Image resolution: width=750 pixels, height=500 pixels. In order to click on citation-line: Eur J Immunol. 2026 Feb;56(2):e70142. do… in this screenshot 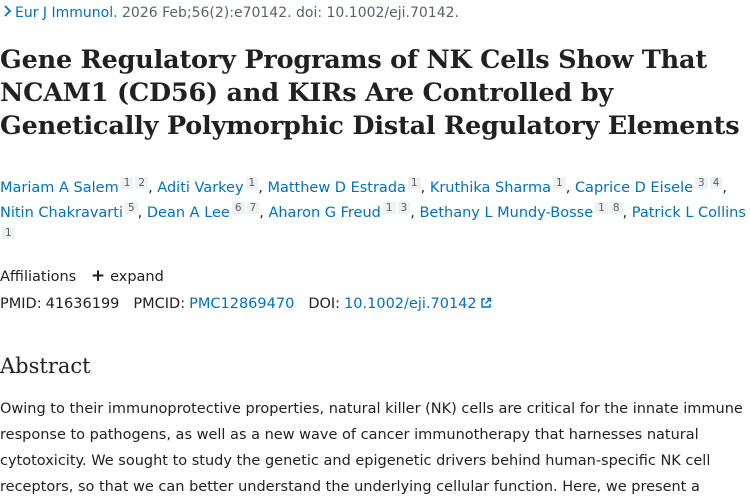, I will do `click(231, 13)`.